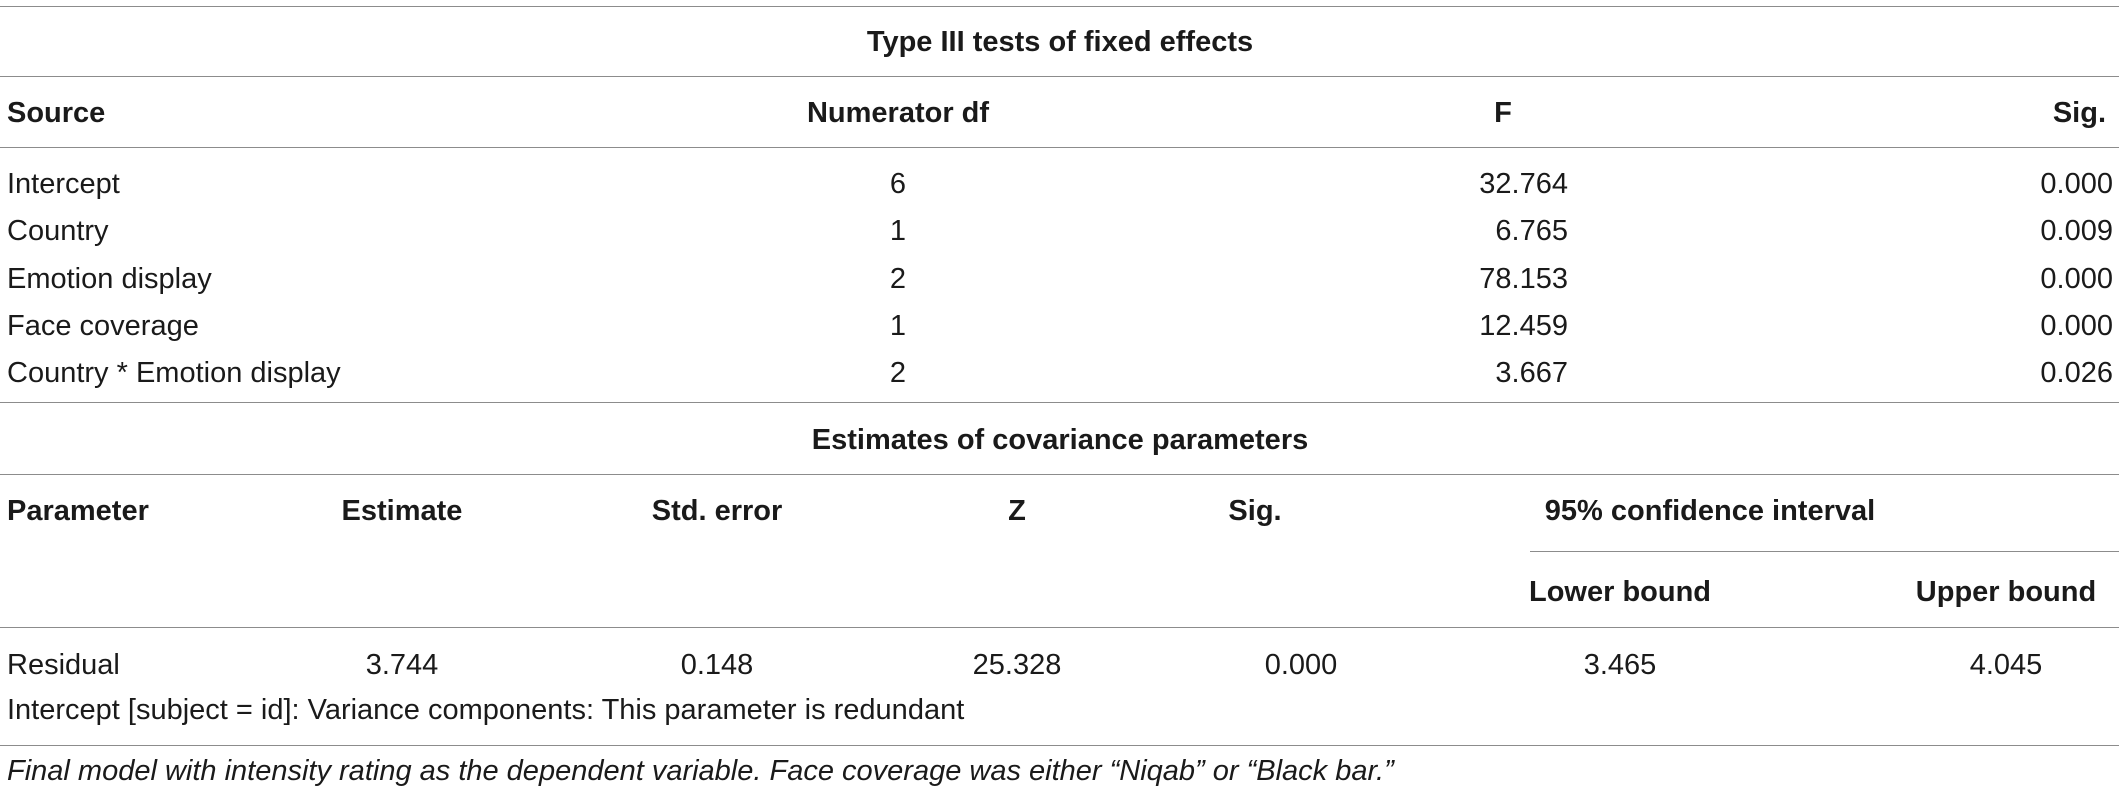 This screenshot has width=2119, height=794. Describe the element at coordinates (58, 231) in the screenshot. I see `row-source: Country` at that location.